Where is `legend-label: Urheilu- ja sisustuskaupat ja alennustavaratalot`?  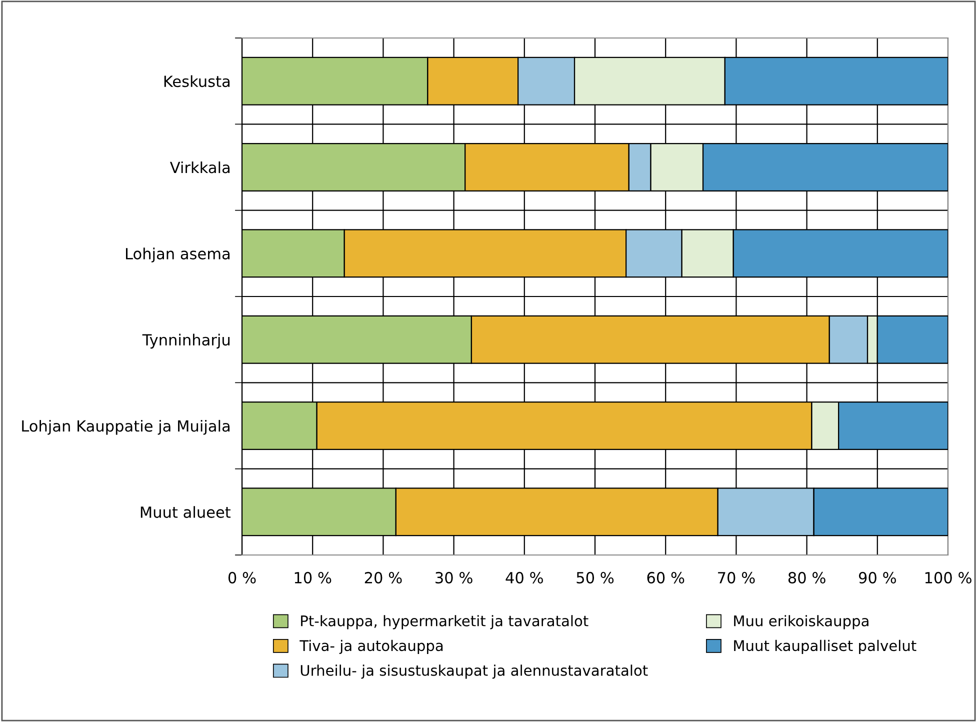
legend-label: Urheilu- ja sisustuskaupat ja alennustavaratalot is located at coordinates (474, 671).